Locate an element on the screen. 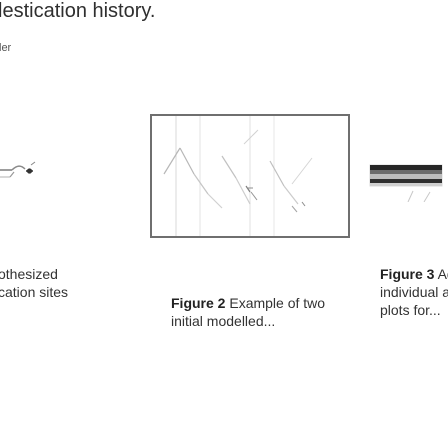 This screenshot has width=448, height=448. figure-3-label: Figure 3 is located at coordinates (407, 274).